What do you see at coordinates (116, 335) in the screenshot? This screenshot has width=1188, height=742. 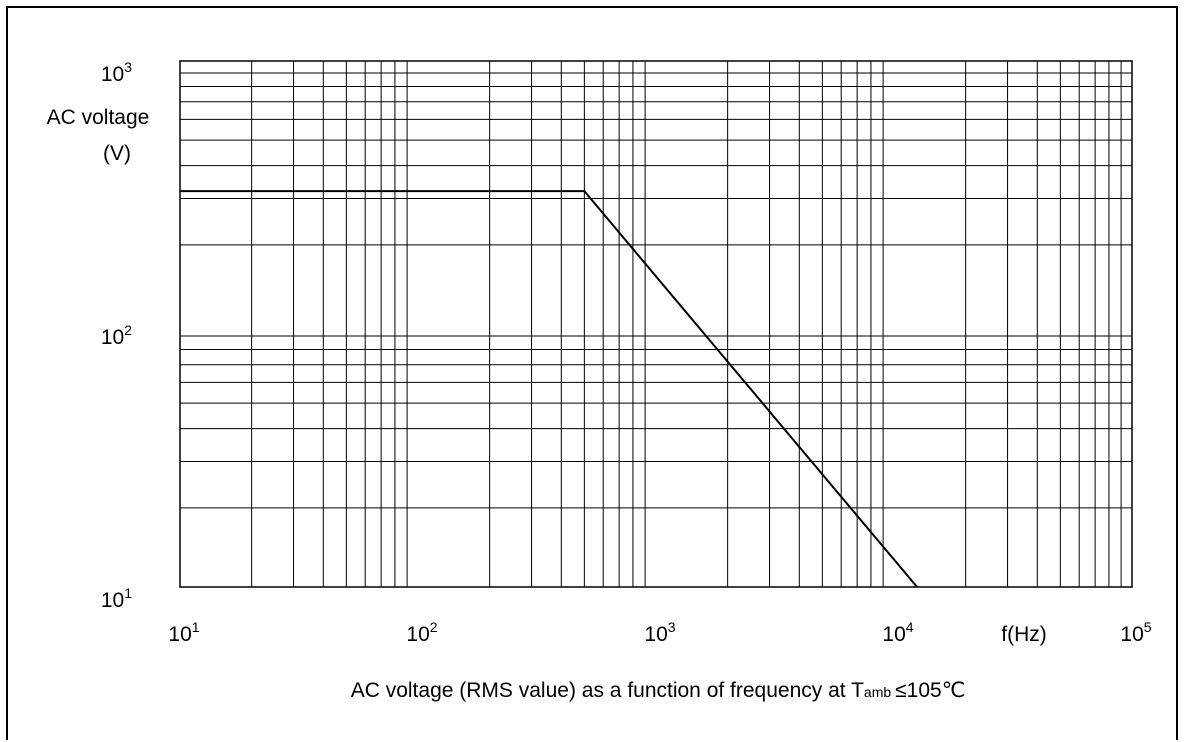 I see `y-tick-label: 10²` at bounding box center [116, 335].